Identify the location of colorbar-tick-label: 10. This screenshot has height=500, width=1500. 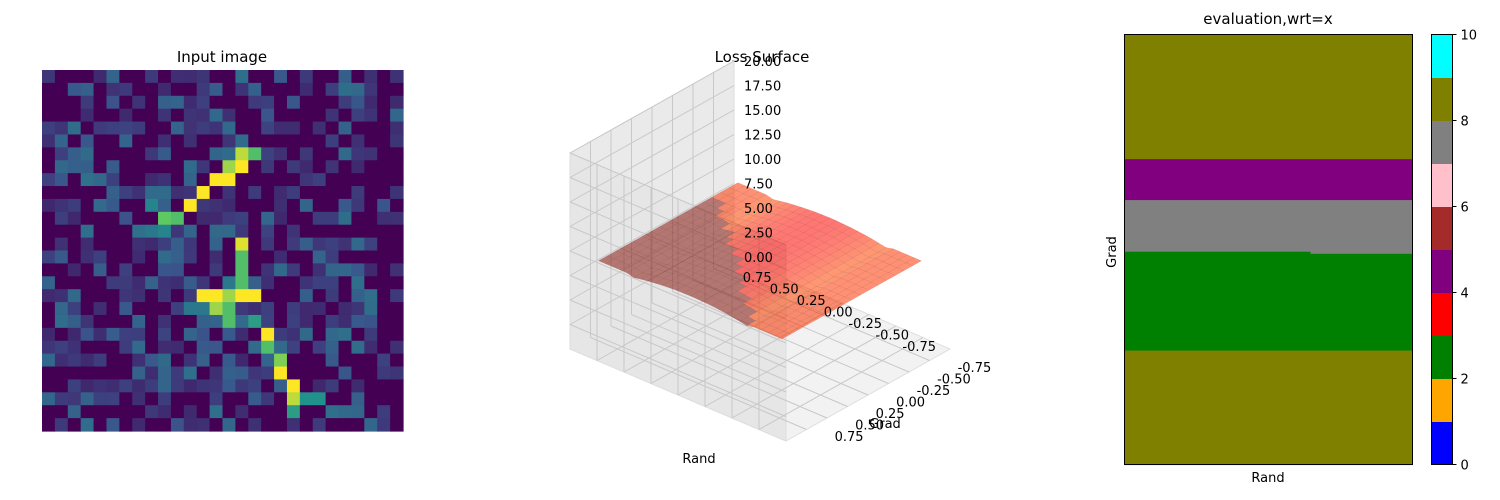
(1469, 36).